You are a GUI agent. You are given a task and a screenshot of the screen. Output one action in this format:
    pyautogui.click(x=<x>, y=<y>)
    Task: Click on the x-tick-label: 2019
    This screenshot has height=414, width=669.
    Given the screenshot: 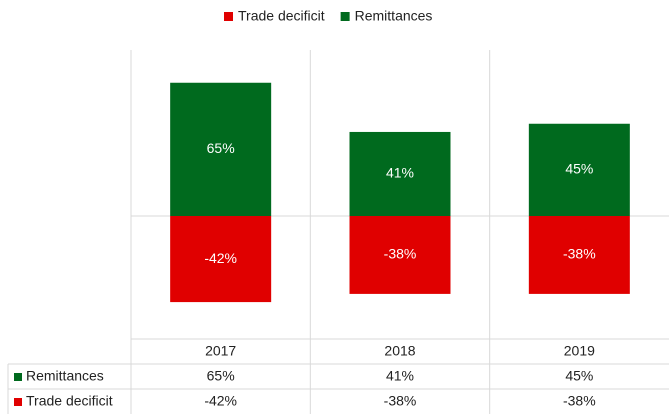 What is the action you would take?
    pyautogui.click(x=579, y=351)
    